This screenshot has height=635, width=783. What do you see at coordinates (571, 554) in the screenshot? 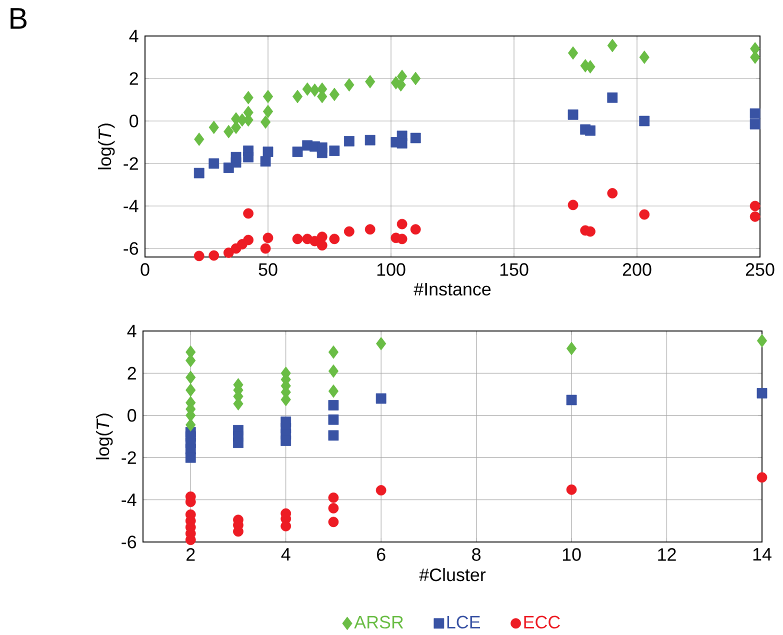
I see `x-tick-label: 10` at bounding box center [571, 554].